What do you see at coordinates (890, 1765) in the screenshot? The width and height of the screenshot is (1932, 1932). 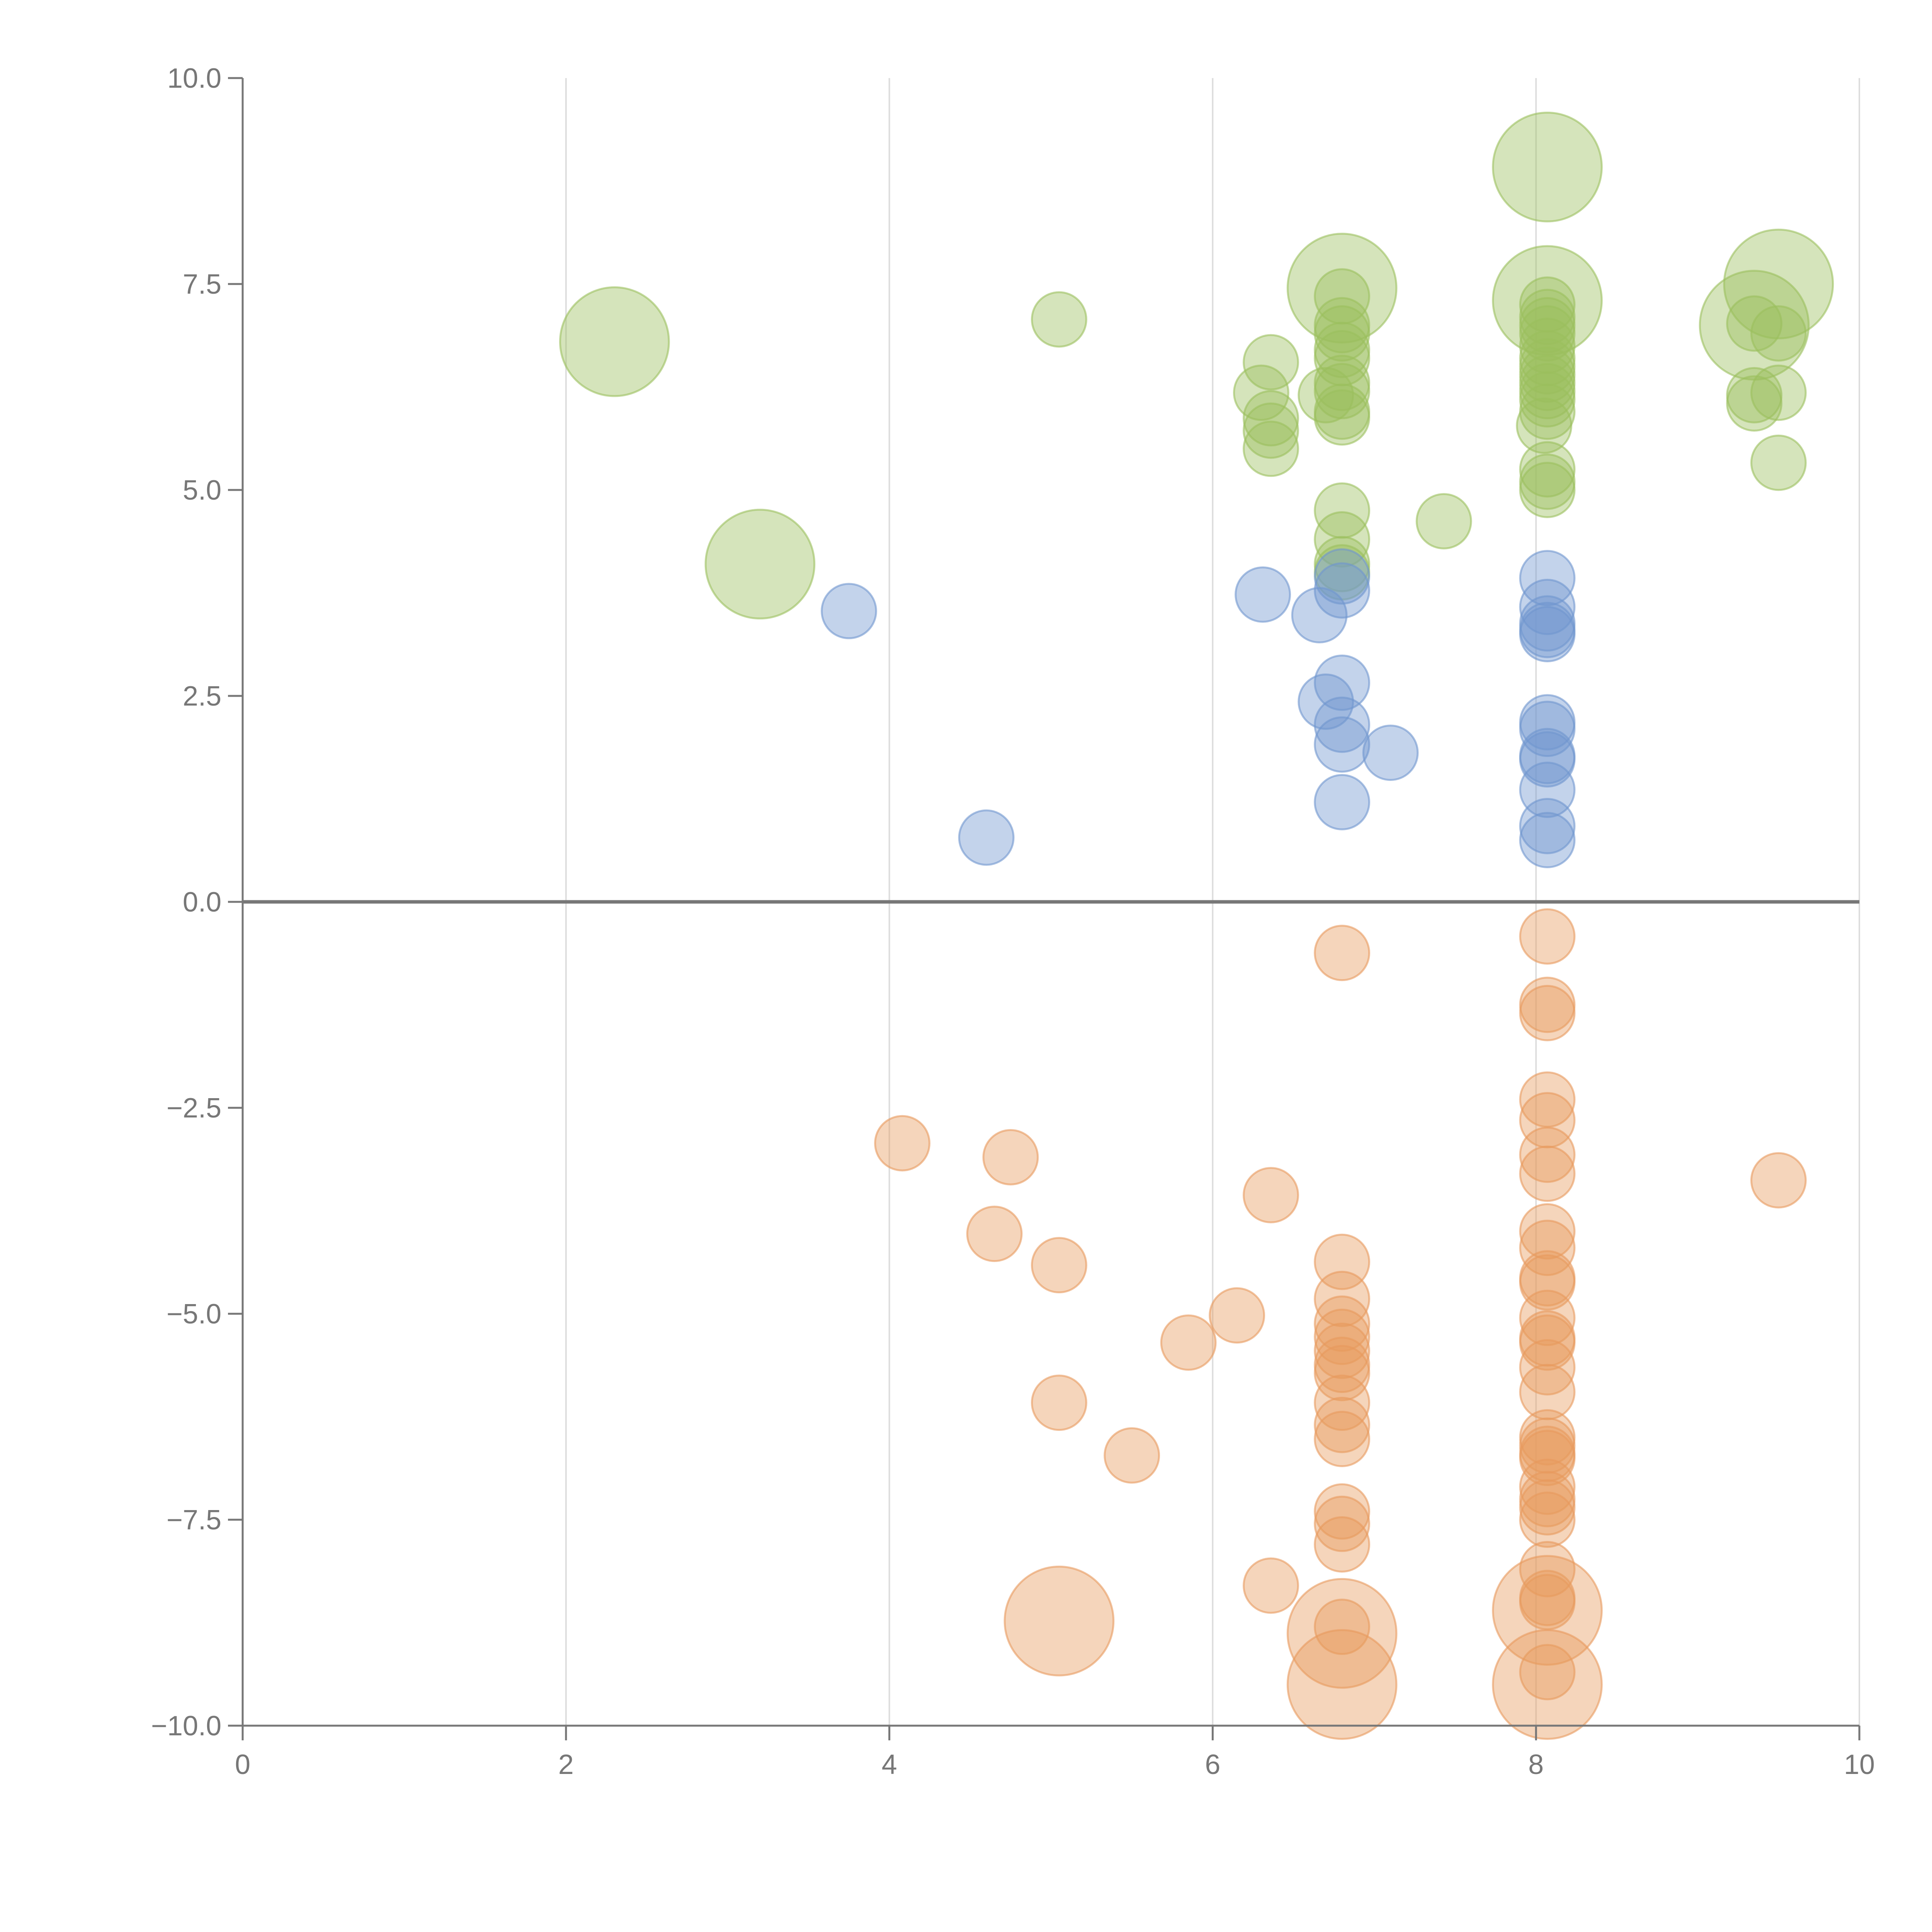 I see `x-tick-label: 4` at bounding box center [890, 1765].